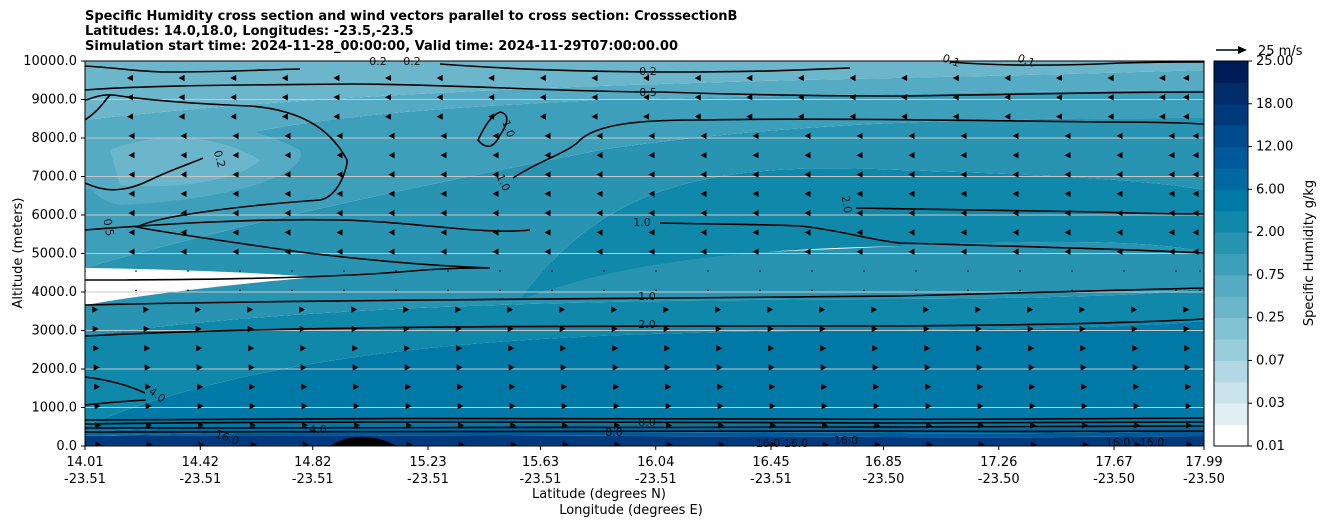 The width and height of the screenshot is (1326, 526). What do you see at coordinates (1259, 51) in the screenshot?
I see `wind-reference-key: 25 m/s` at bounding box center [1259, 51].